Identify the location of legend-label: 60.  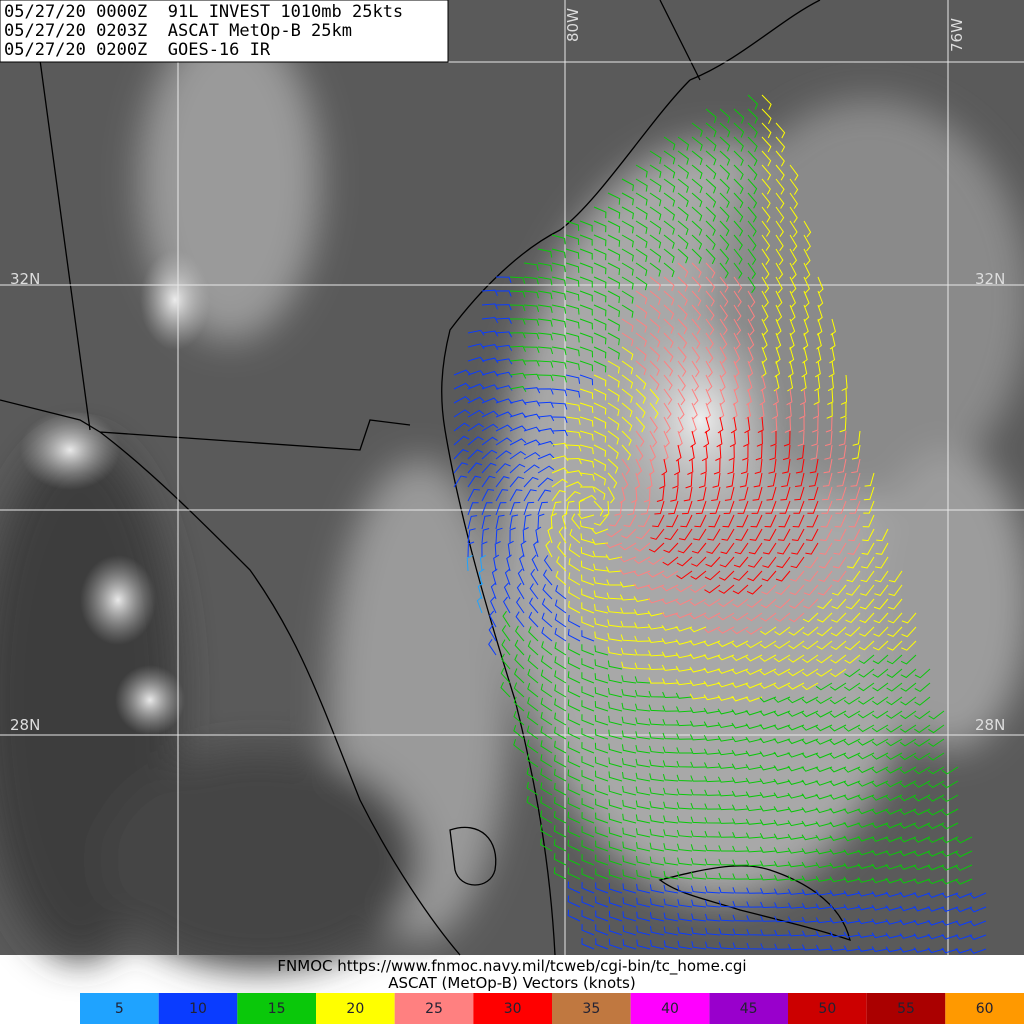
(985, 1009).